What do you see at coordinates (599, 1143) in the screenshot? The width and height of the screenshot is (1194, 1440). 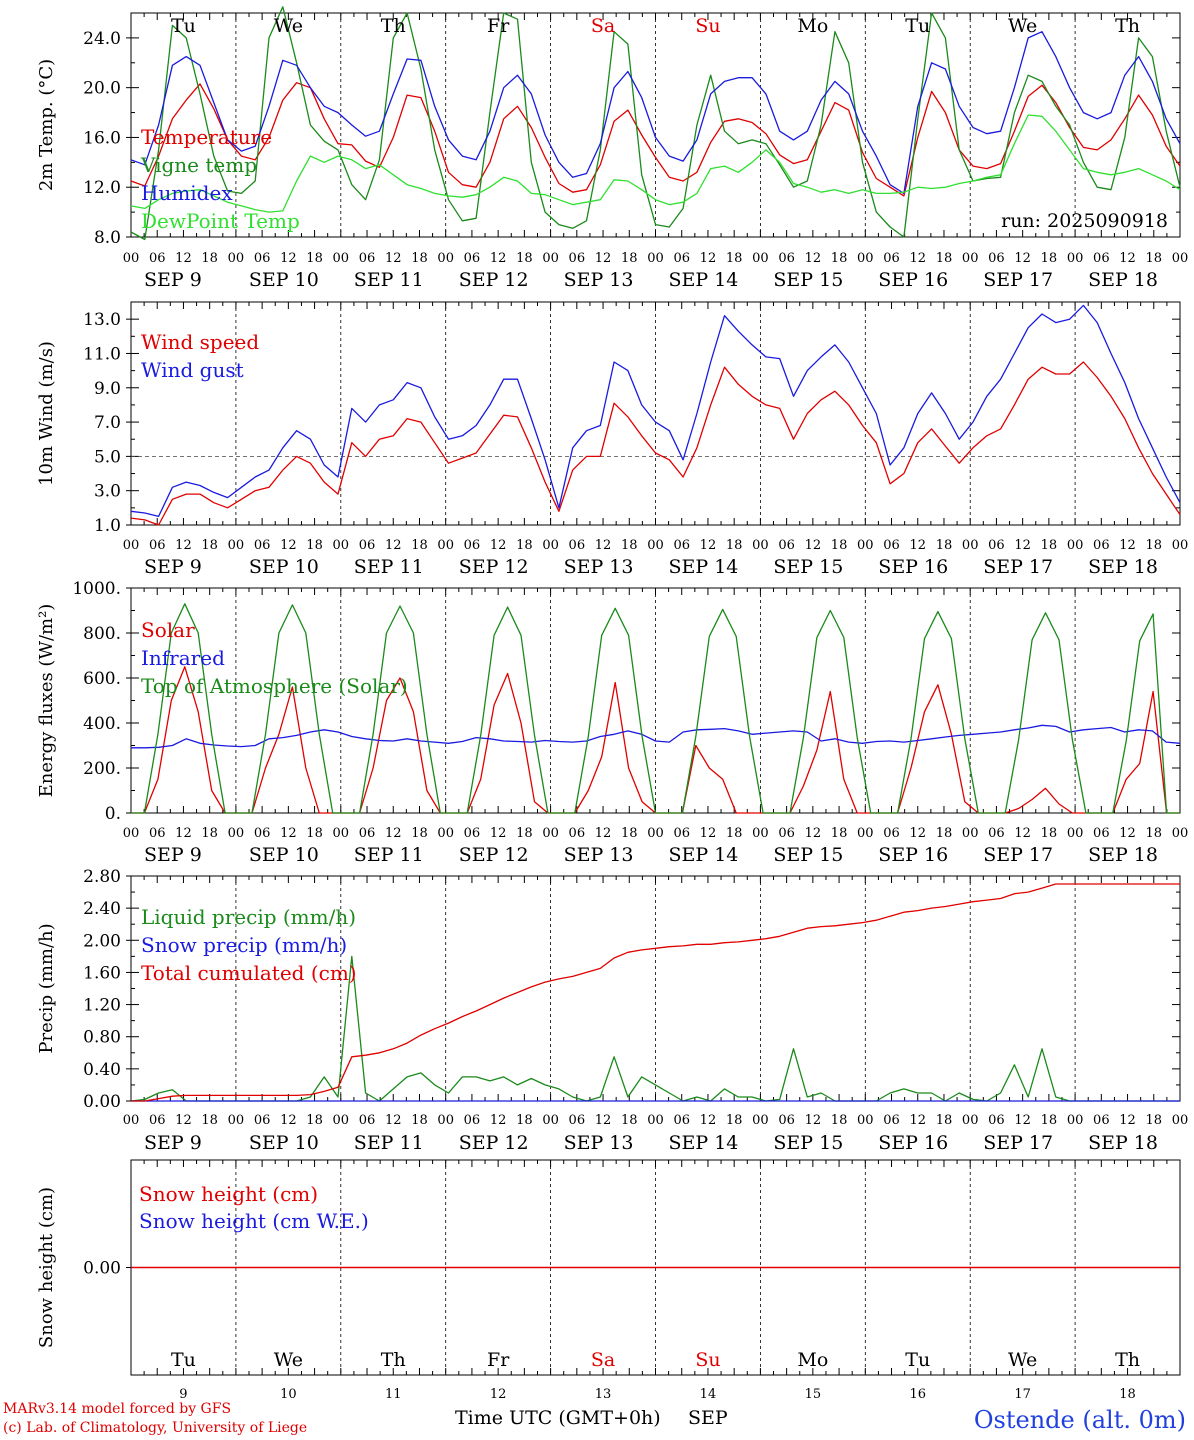 I see `date-label: SEP 13` at bounding box center [599, 1143].